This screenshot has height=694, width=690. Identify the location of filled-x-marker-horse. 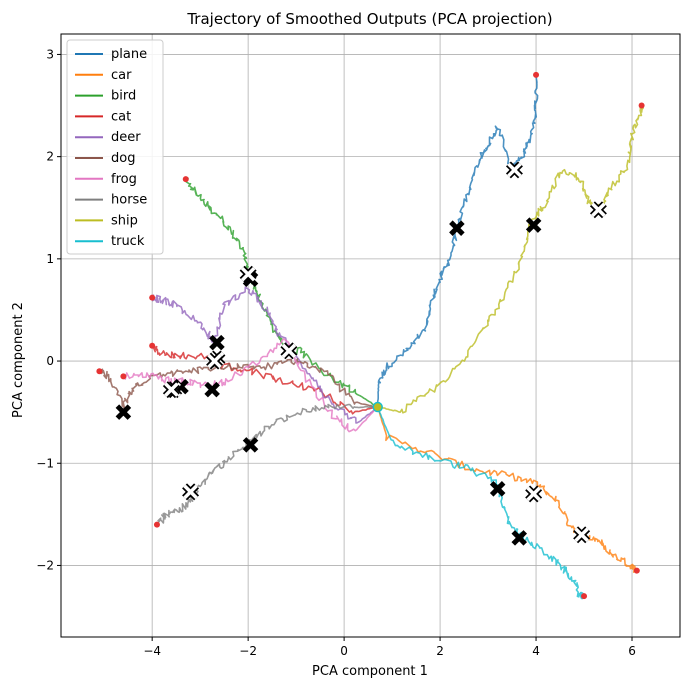
(250, 445).